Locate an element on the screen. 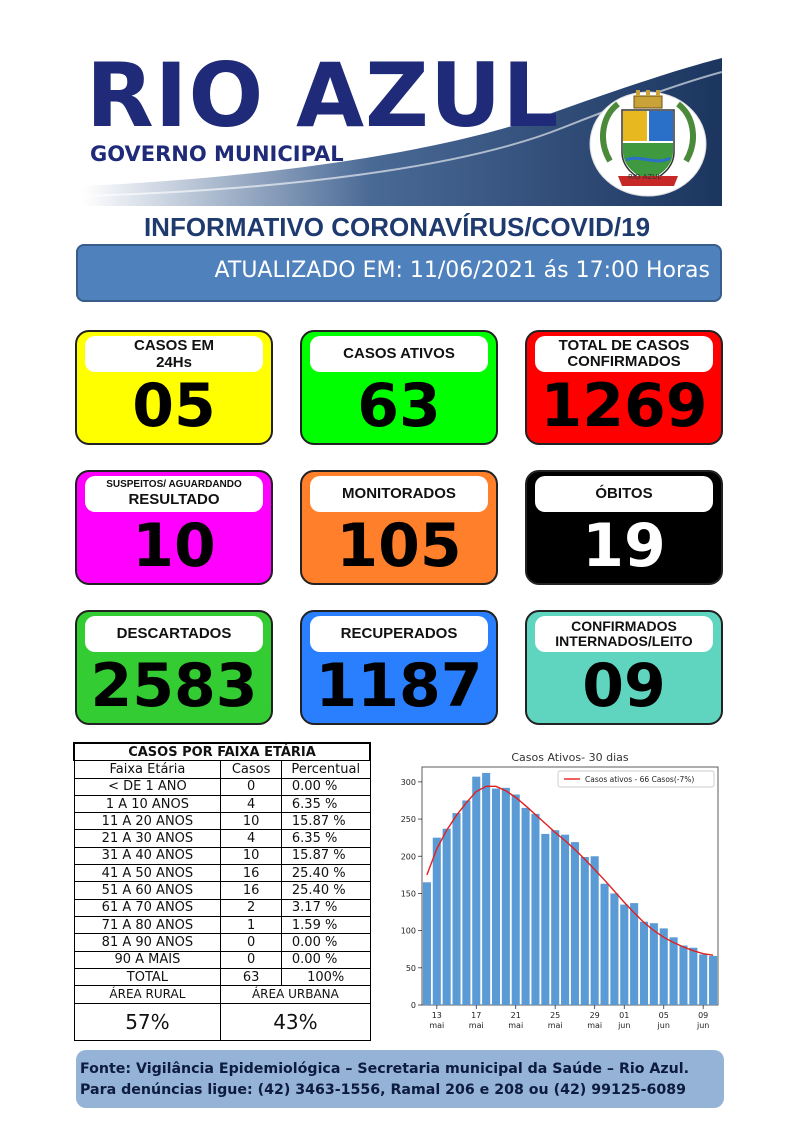  card-label-box: SUSPEITOS/ AGUARDANDO RESULTADO is located at coordinates (174, 494).